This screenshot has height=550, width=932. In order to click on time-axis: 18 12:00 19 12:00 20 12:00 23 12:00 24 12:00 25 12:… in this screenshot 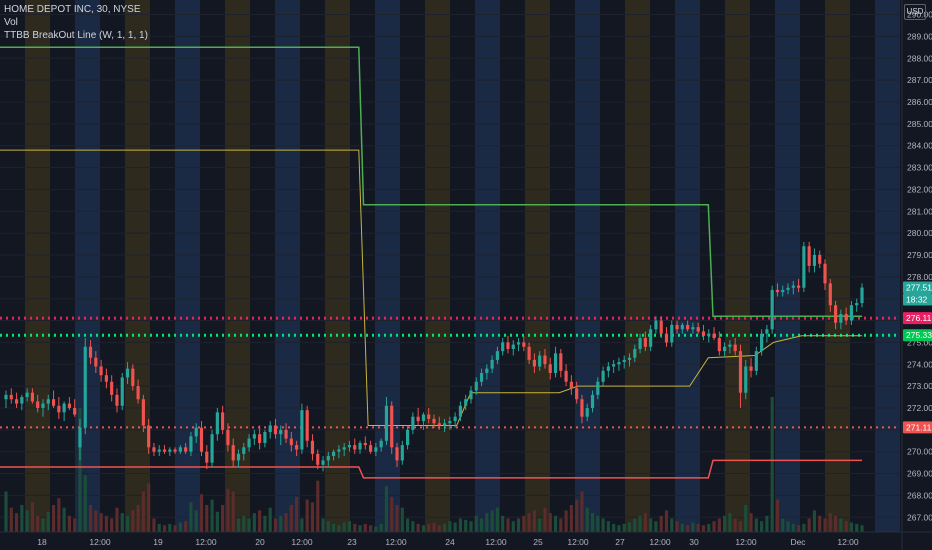, I will do `click(448, 542)`.